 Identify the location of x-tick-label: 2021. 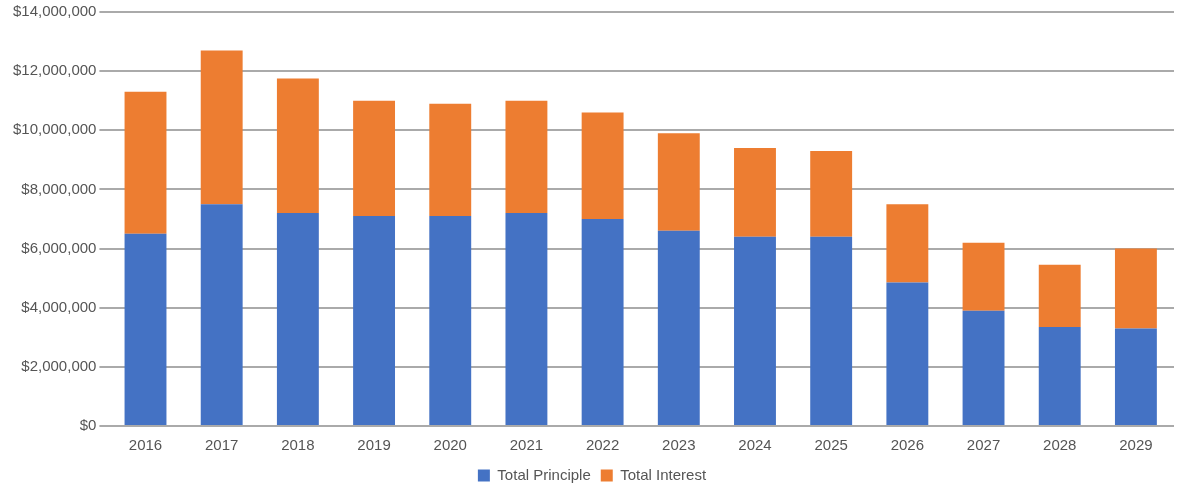
(526, 445).